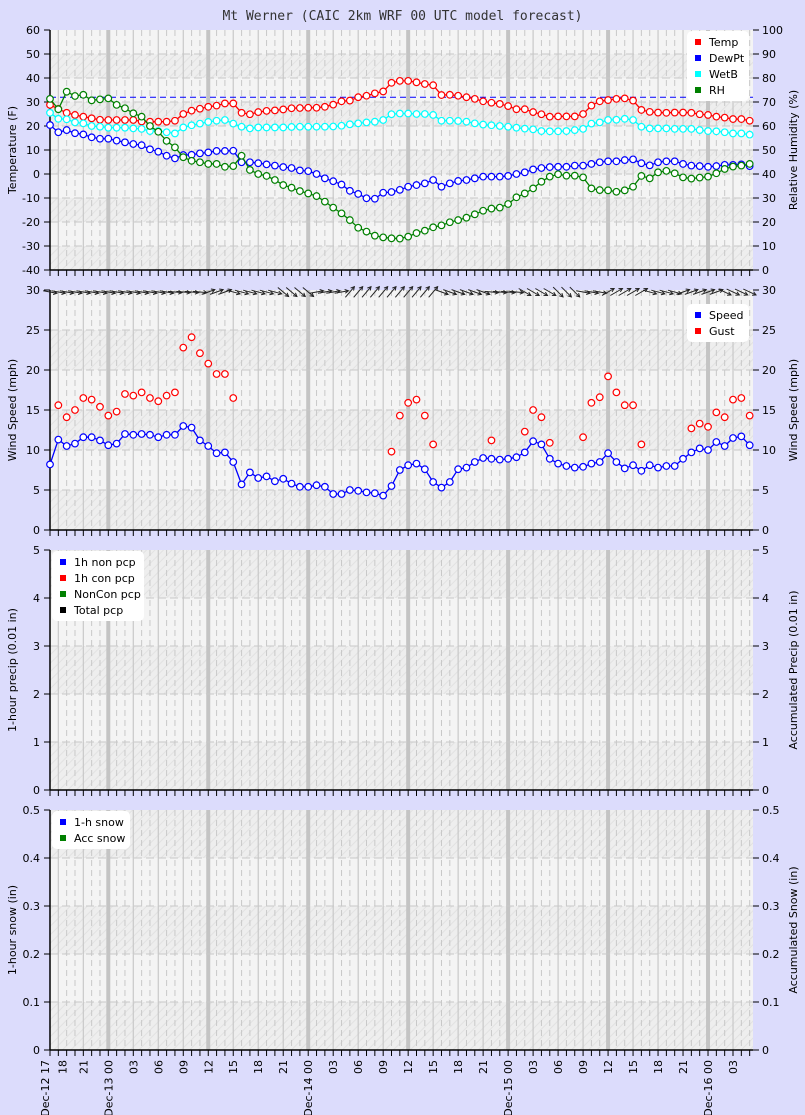 This screenshot has width=805, height=1115. Describe the element at coordinates (718, 323) in the screenshot. I see `legend: Speed Gust` at that location.